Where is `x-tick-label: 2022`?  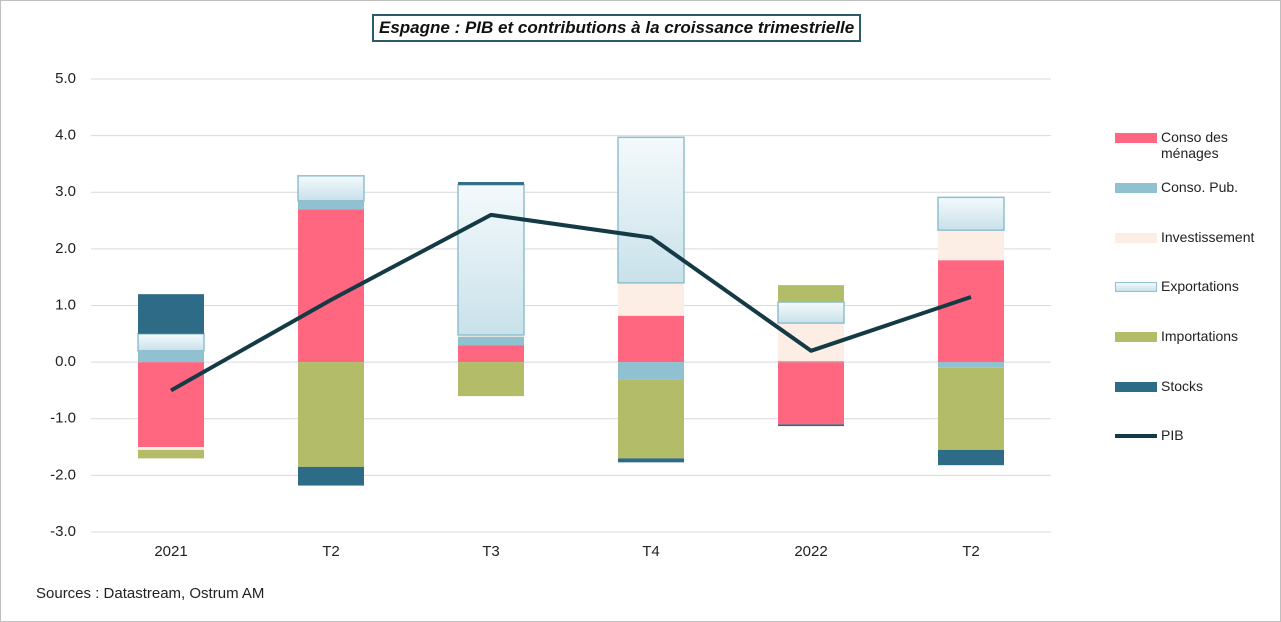
x-tick-label: 2022 is located at coordinates (810, 551).